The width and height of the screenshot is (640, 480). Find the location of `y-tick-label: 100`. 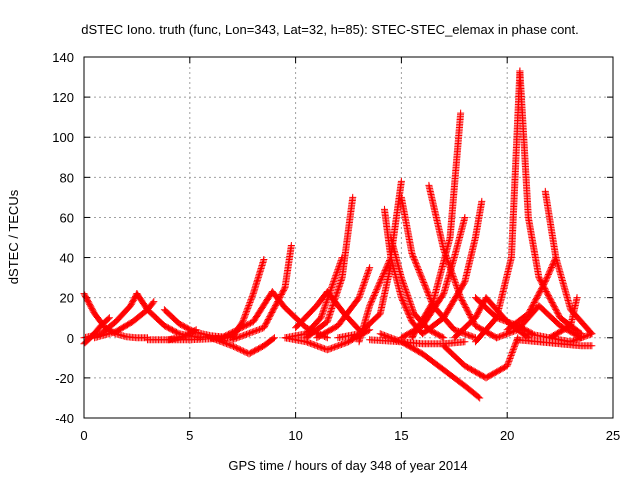

y-tick-label: 100 is located at coordinates (63, 137).